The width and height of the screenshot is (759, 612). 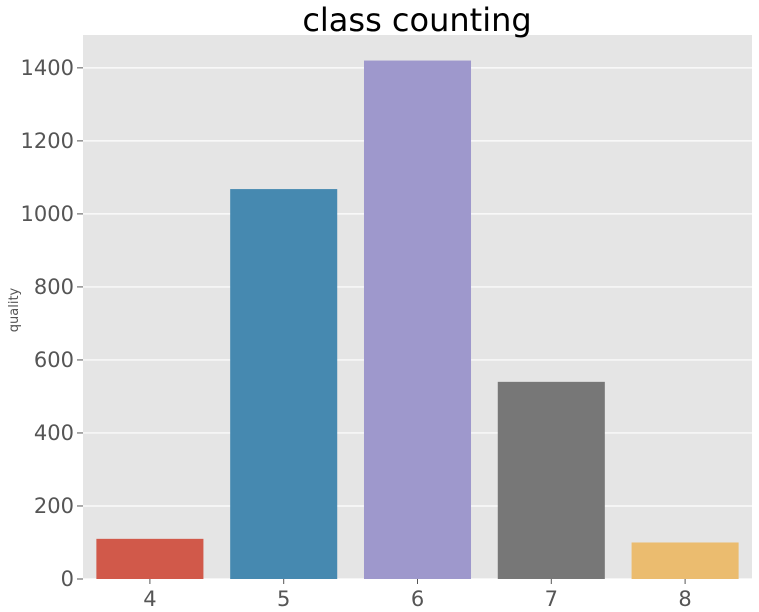 What do you see at coordinates (47, 68) in the screenshot?
I see `y-tick-label: 1400` at bounding box center [47, 68].